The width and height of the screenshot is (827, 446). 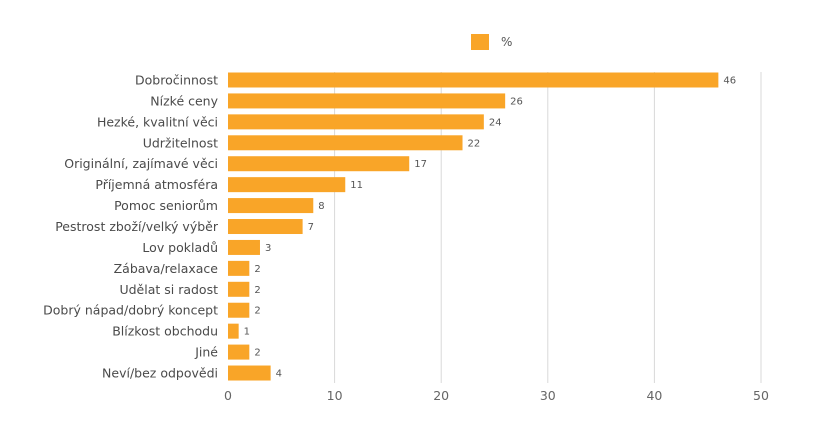 What do you see at coordinates (548, 395) in the screenshot?
I see `x-tick-label: 30` at bounding box center [548, 395].